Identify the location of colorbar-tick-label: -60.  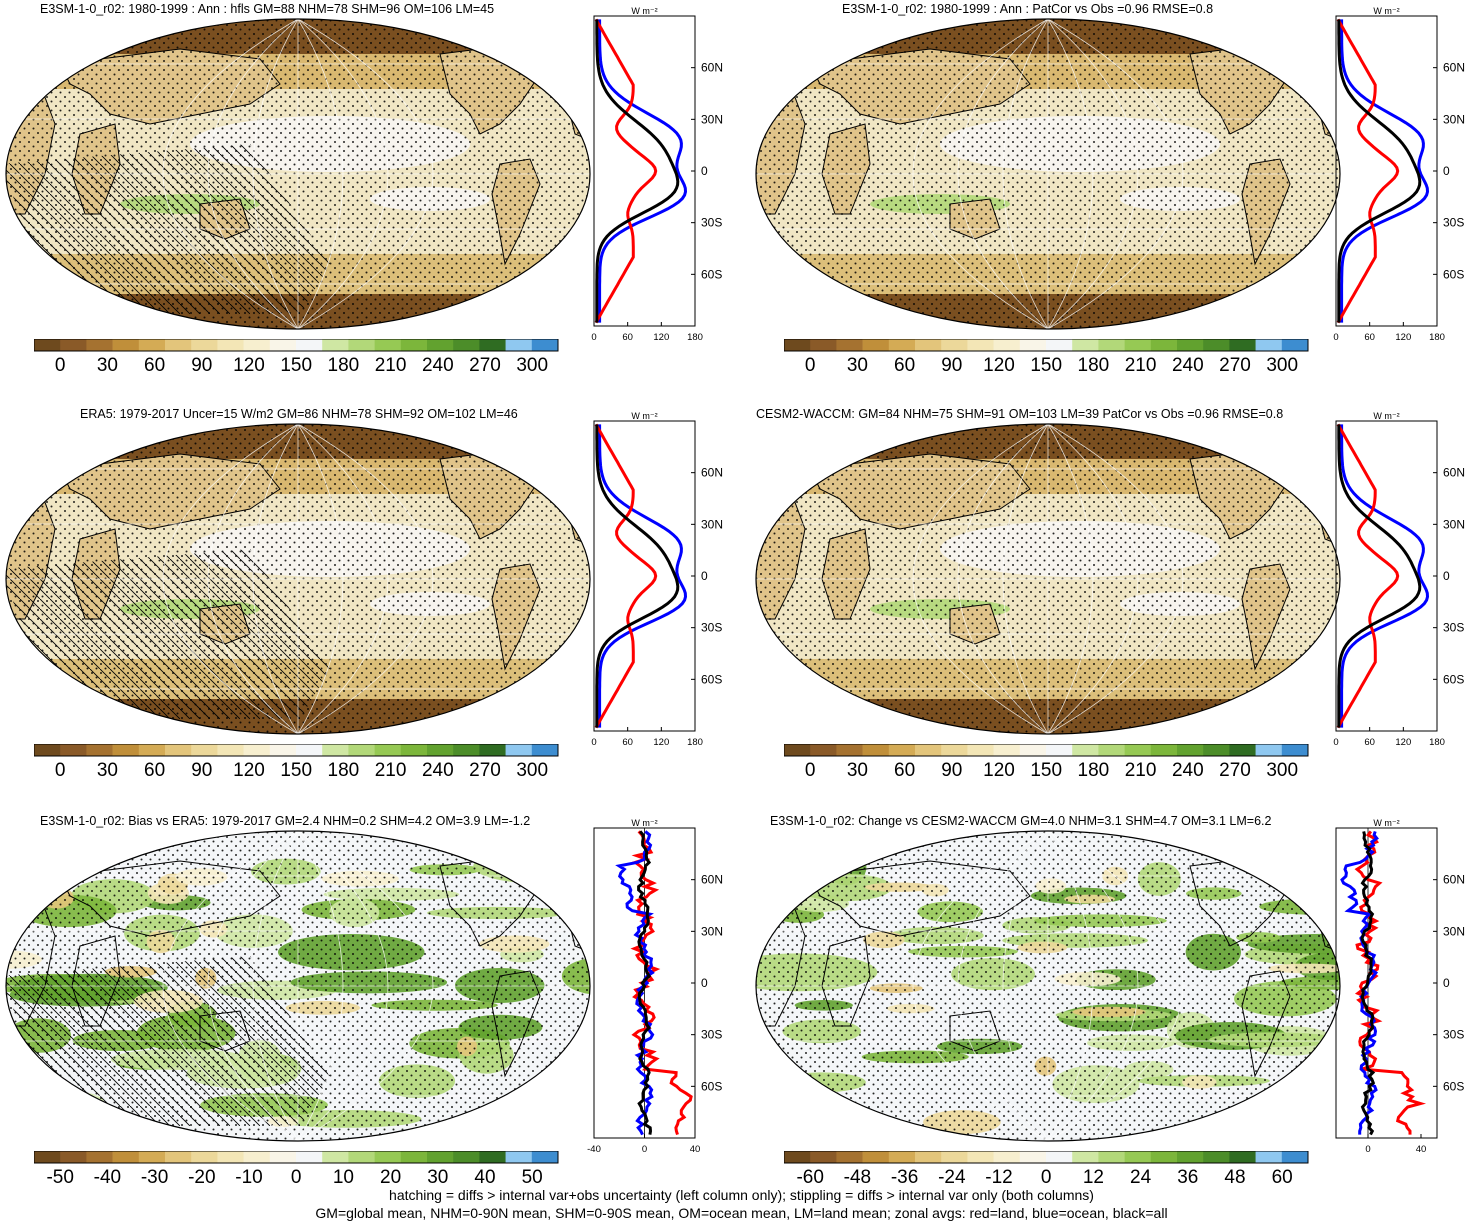
(810, 1177).